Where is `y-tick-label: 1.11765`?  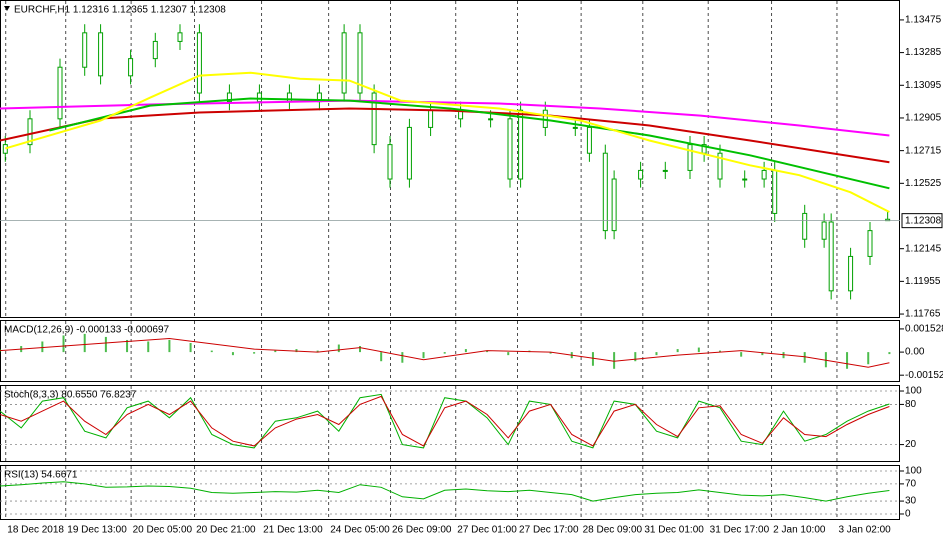 y-tick-label: 1.11765 is located at coordinates (923, 314).